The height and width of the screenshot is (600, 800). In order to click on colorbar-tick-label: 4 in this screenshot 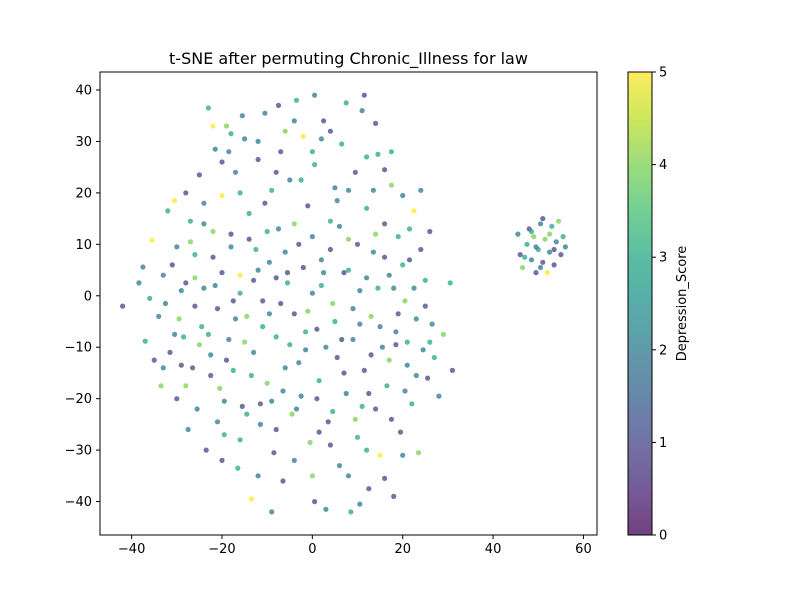, I will do `click(663, 165)`.